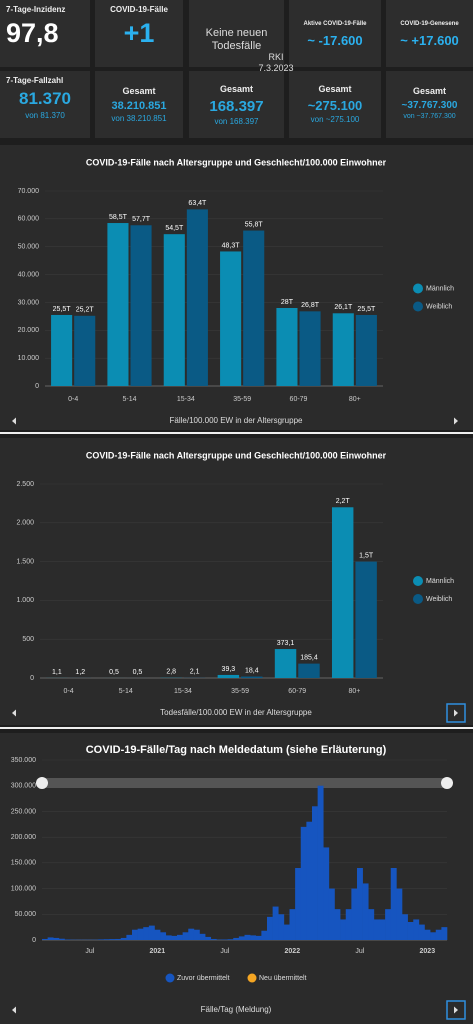  I want to click on kpi-title: Aktive COVID-19-Fälle, so click(335, 24).